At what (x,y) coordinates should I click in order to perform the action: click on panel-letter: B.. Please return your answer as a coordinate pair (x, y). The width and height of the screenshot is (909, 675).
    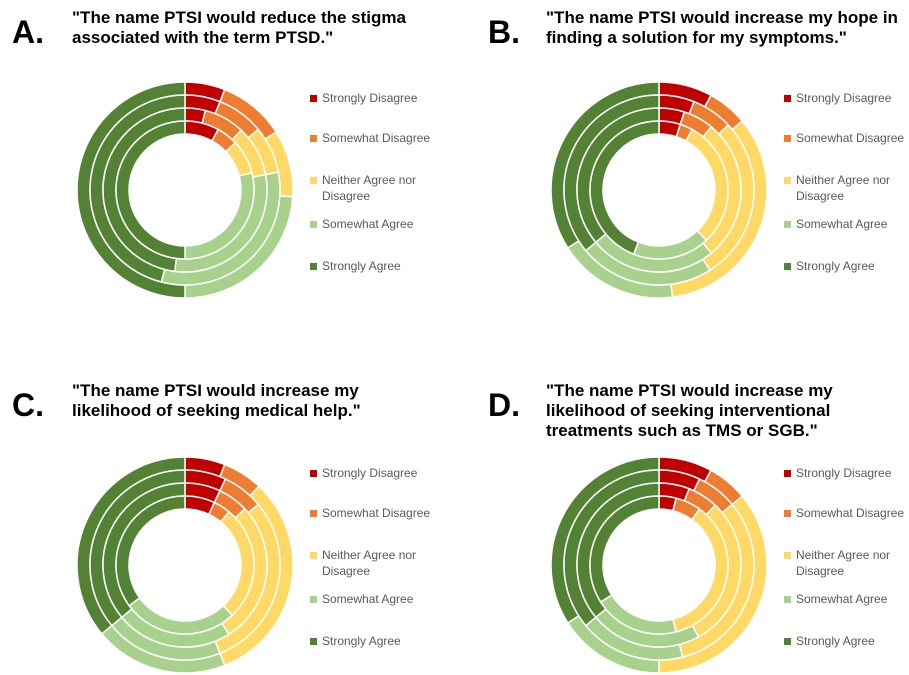
    Looking at the image, I should click on (504, 32).